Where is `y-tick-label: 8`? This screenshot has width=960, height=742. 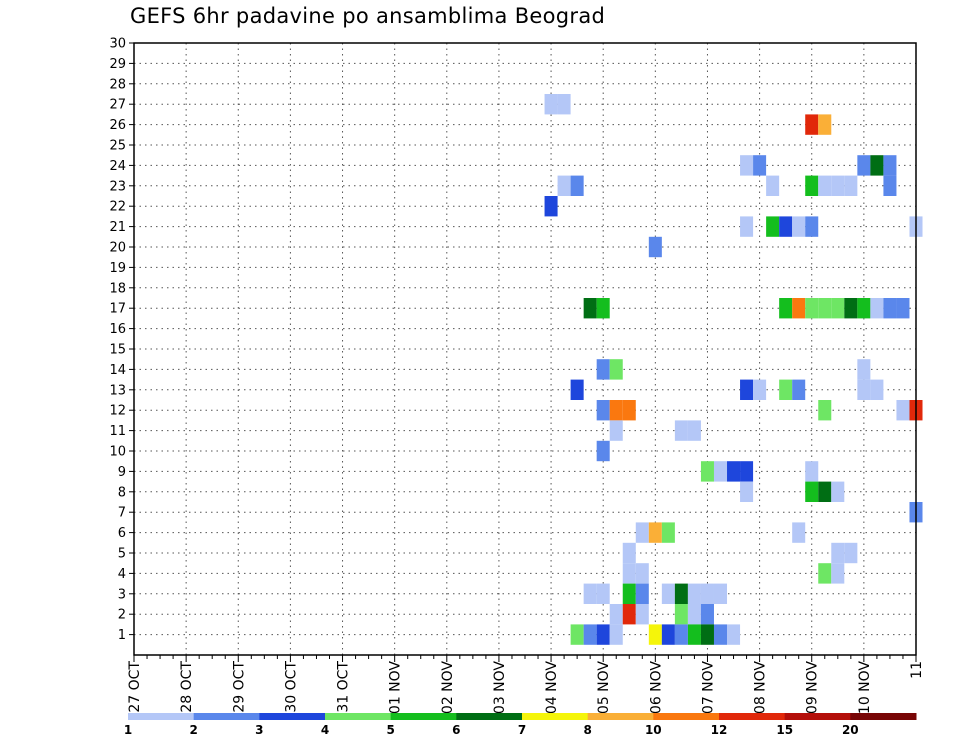
y-tick-label: 8 is located at coordinates (122, 492).